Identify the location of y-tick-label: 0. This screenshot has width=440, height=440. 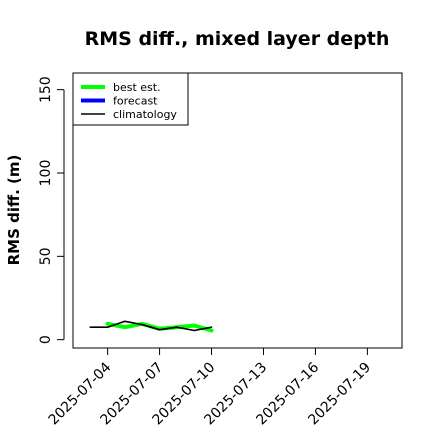
(46, 339).